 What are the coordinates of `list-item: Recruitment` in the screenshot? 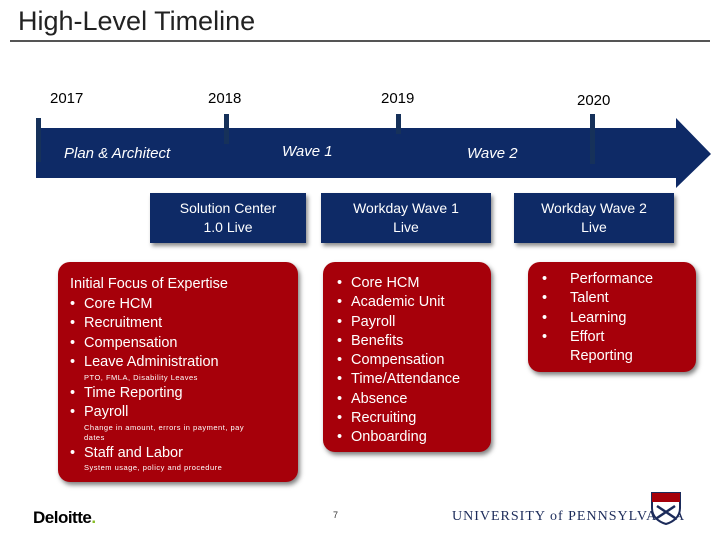 It's located at (144, 324).